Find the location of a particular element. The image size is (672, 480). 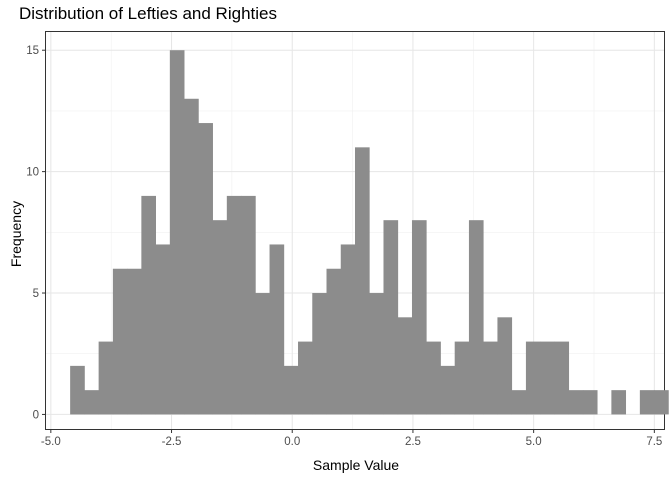

x-tick-label: 2.5 is located at coordinates (413, 442).